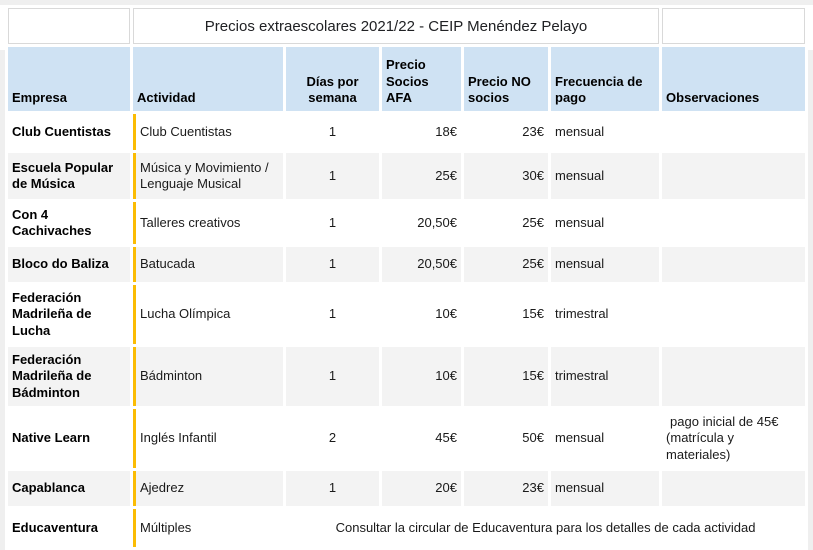  I want to click on column-header-empresa: Empresa, so click(69, 79).